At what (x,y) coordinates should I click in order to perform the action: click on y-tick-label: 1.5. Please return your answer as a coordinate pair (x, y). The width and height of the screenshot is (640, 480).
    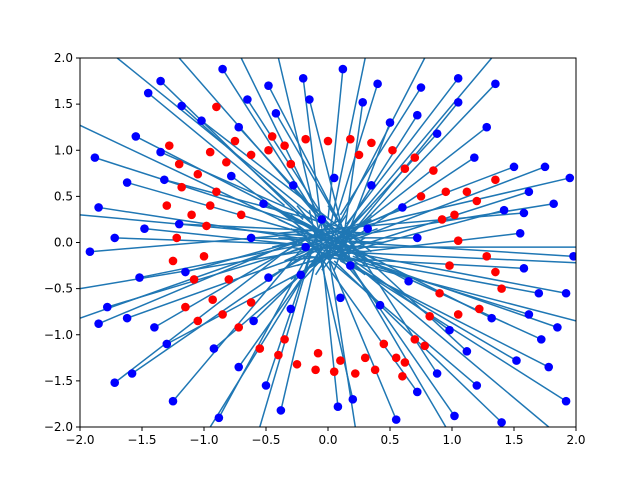
    Looking at the image, I should click on (63, 104).